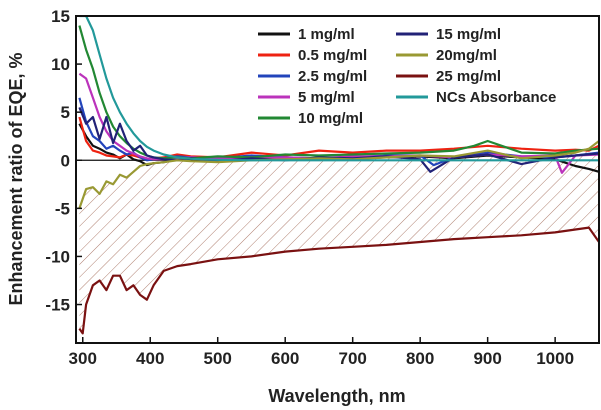 The width and height of the screenshot is (601, 410). What do you see at coordinates (326, 34) in the screenshot?
I see `legend-label-0: 1 mg/ml` at bounding box center [326, 34].